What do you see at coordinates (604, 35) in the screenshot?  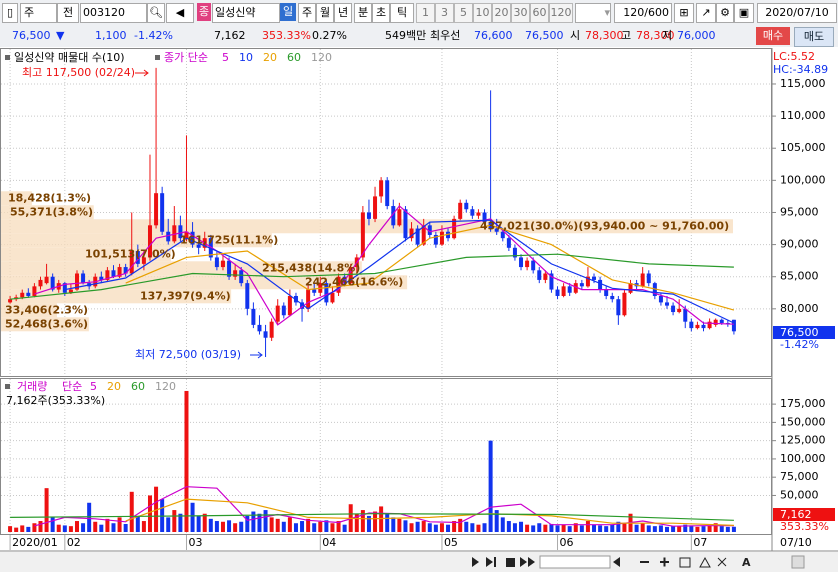 I see `open: 78,300` at bounding box center [604, 35].